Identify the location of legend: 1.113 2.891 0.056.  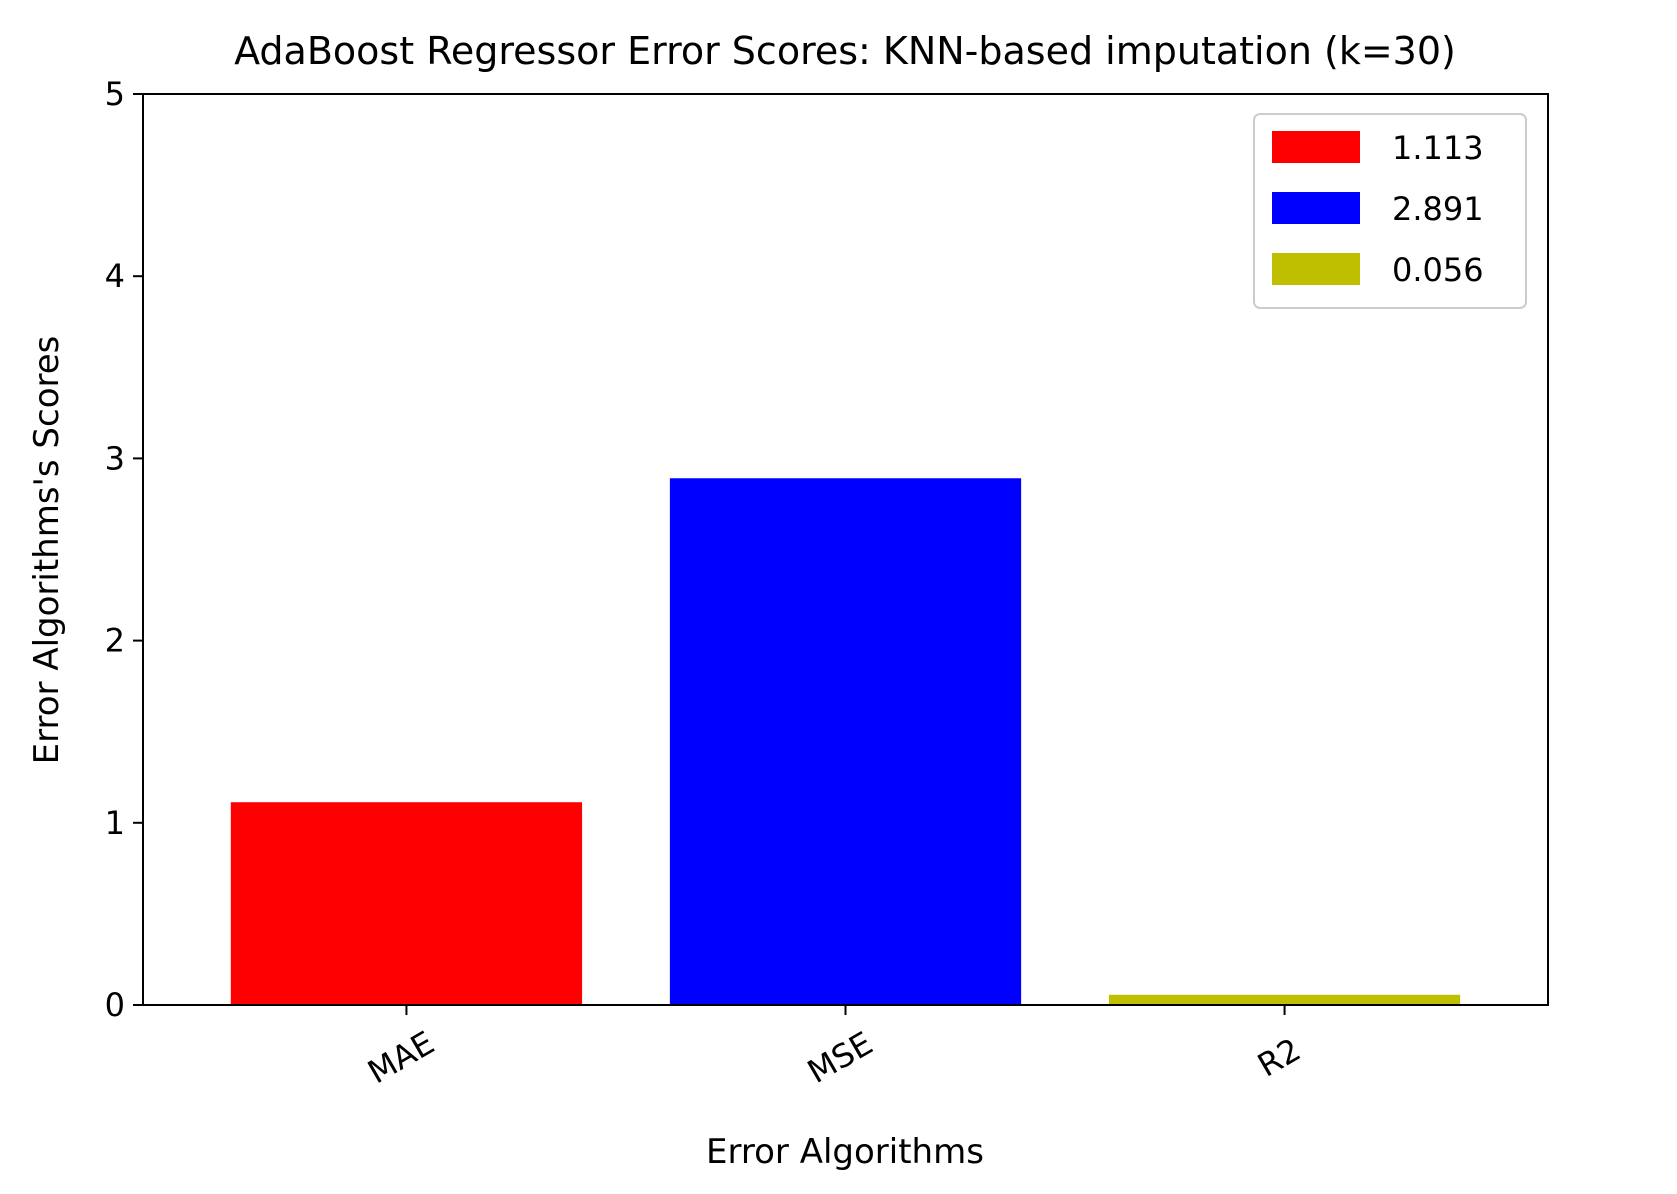
(1390, 211).